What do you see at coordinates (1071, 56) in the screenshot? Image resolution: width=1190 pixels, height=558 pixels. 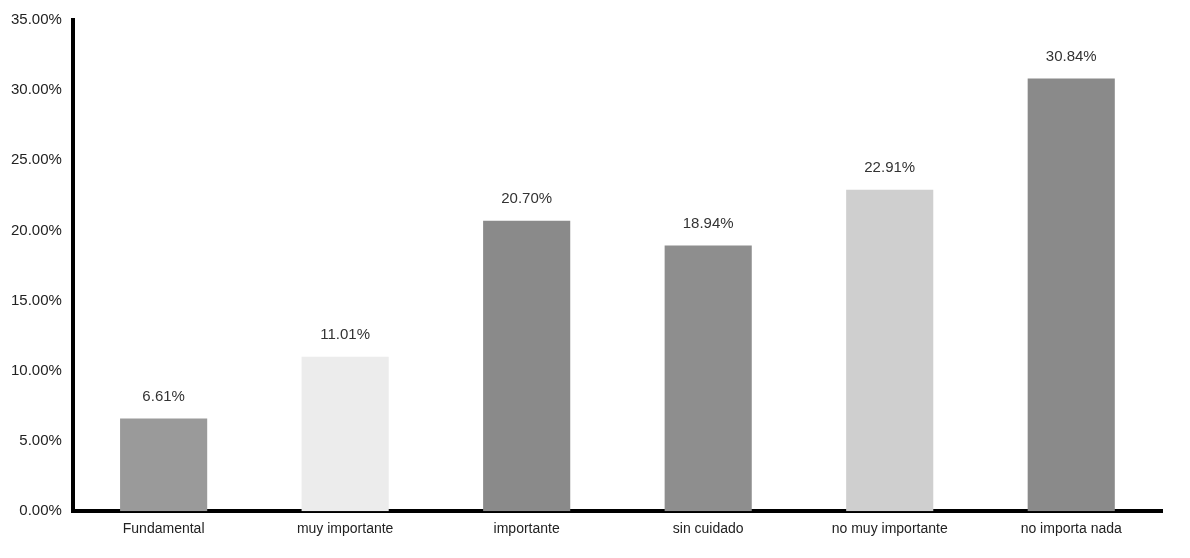 I see `data-label: 30.84%` at bounding box center [1071, 56].